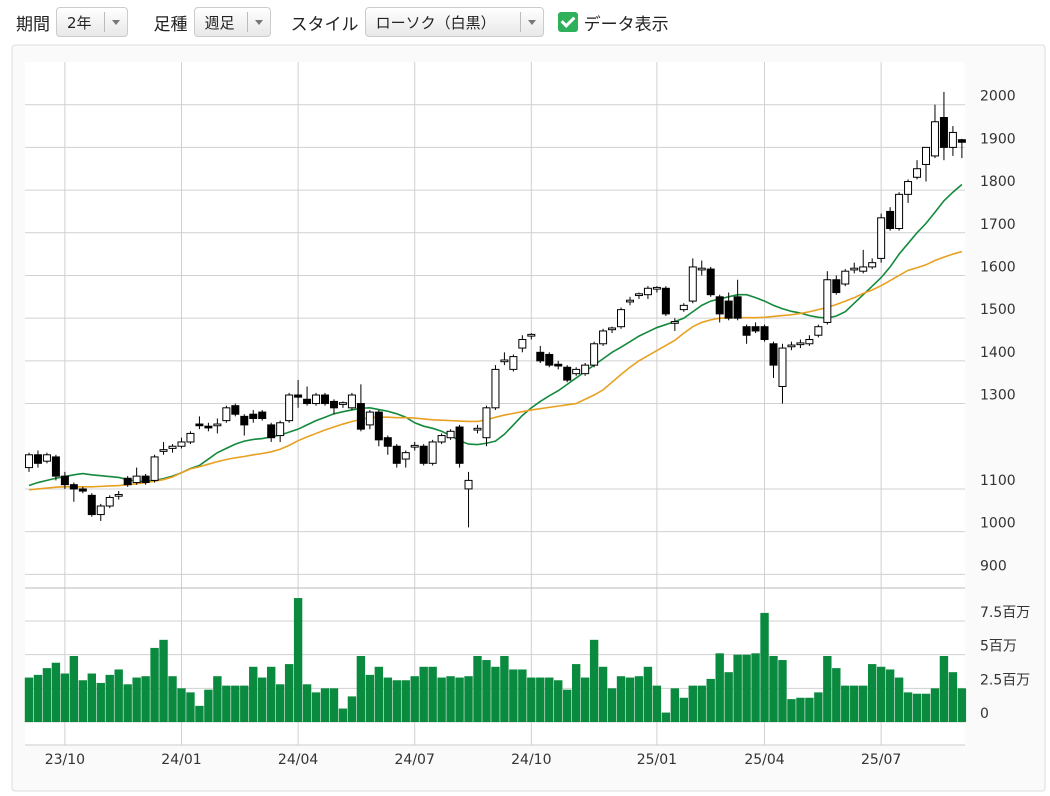 The height and width of the screenshot is (796, 1050). What do you see at coordinates (454, 22) in the screenshot?
I see `style-select: ローソク（白黒）` at bounding box center [454, 22].